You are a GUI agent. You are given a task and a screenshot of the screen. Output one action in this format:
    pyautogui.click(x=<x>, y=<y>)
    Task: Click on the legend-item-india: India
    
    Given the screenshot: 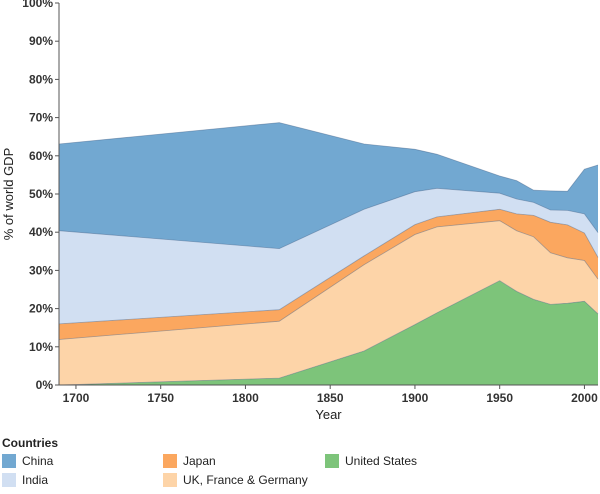 What is the action you would take?
    pyautogui.click(x=25, y=480)
    